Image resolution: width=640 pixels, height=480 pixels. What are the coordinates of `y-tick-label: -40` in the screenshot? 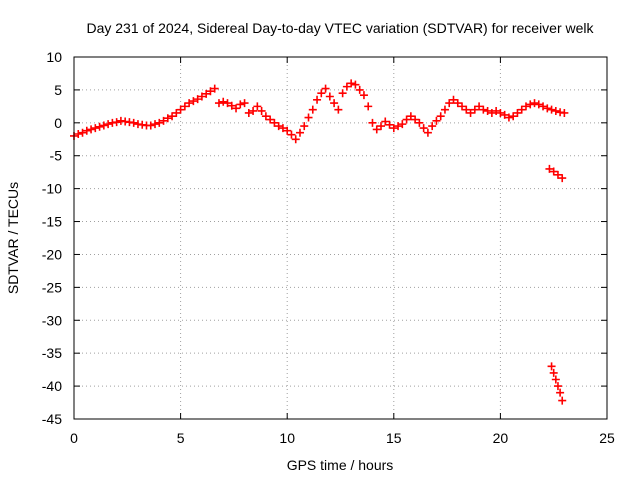 It's located at (52, 386).